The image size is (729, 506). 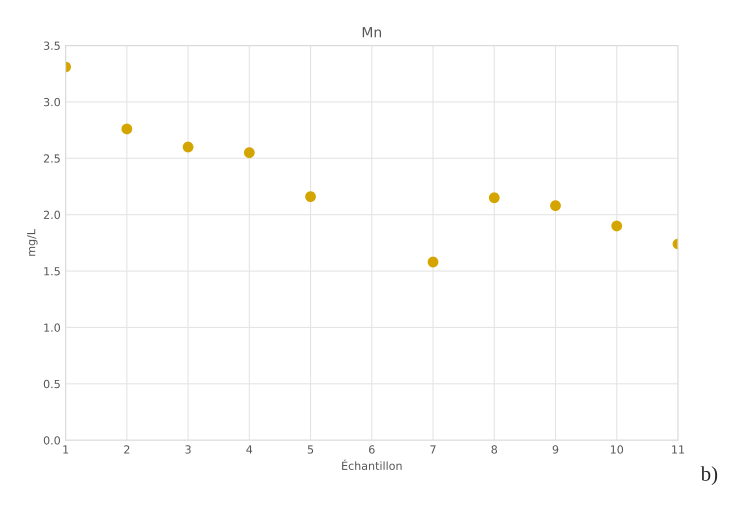 I want to click on y-tick-label: 3.5, so click(x=52, y=46).